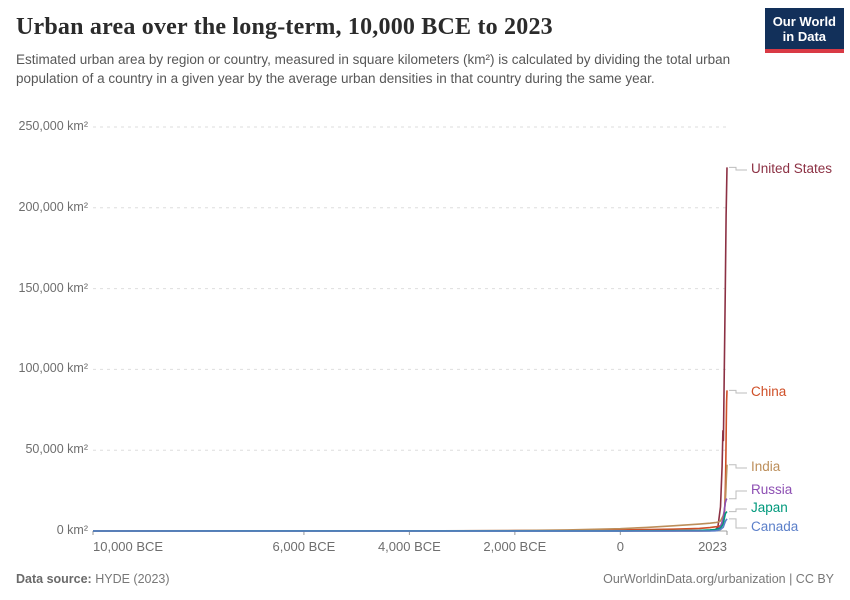  What do you see at coordinates (769, 507) in the screenshot?
I see `series-label-japan: Japan` at bounding box center [769, 507].